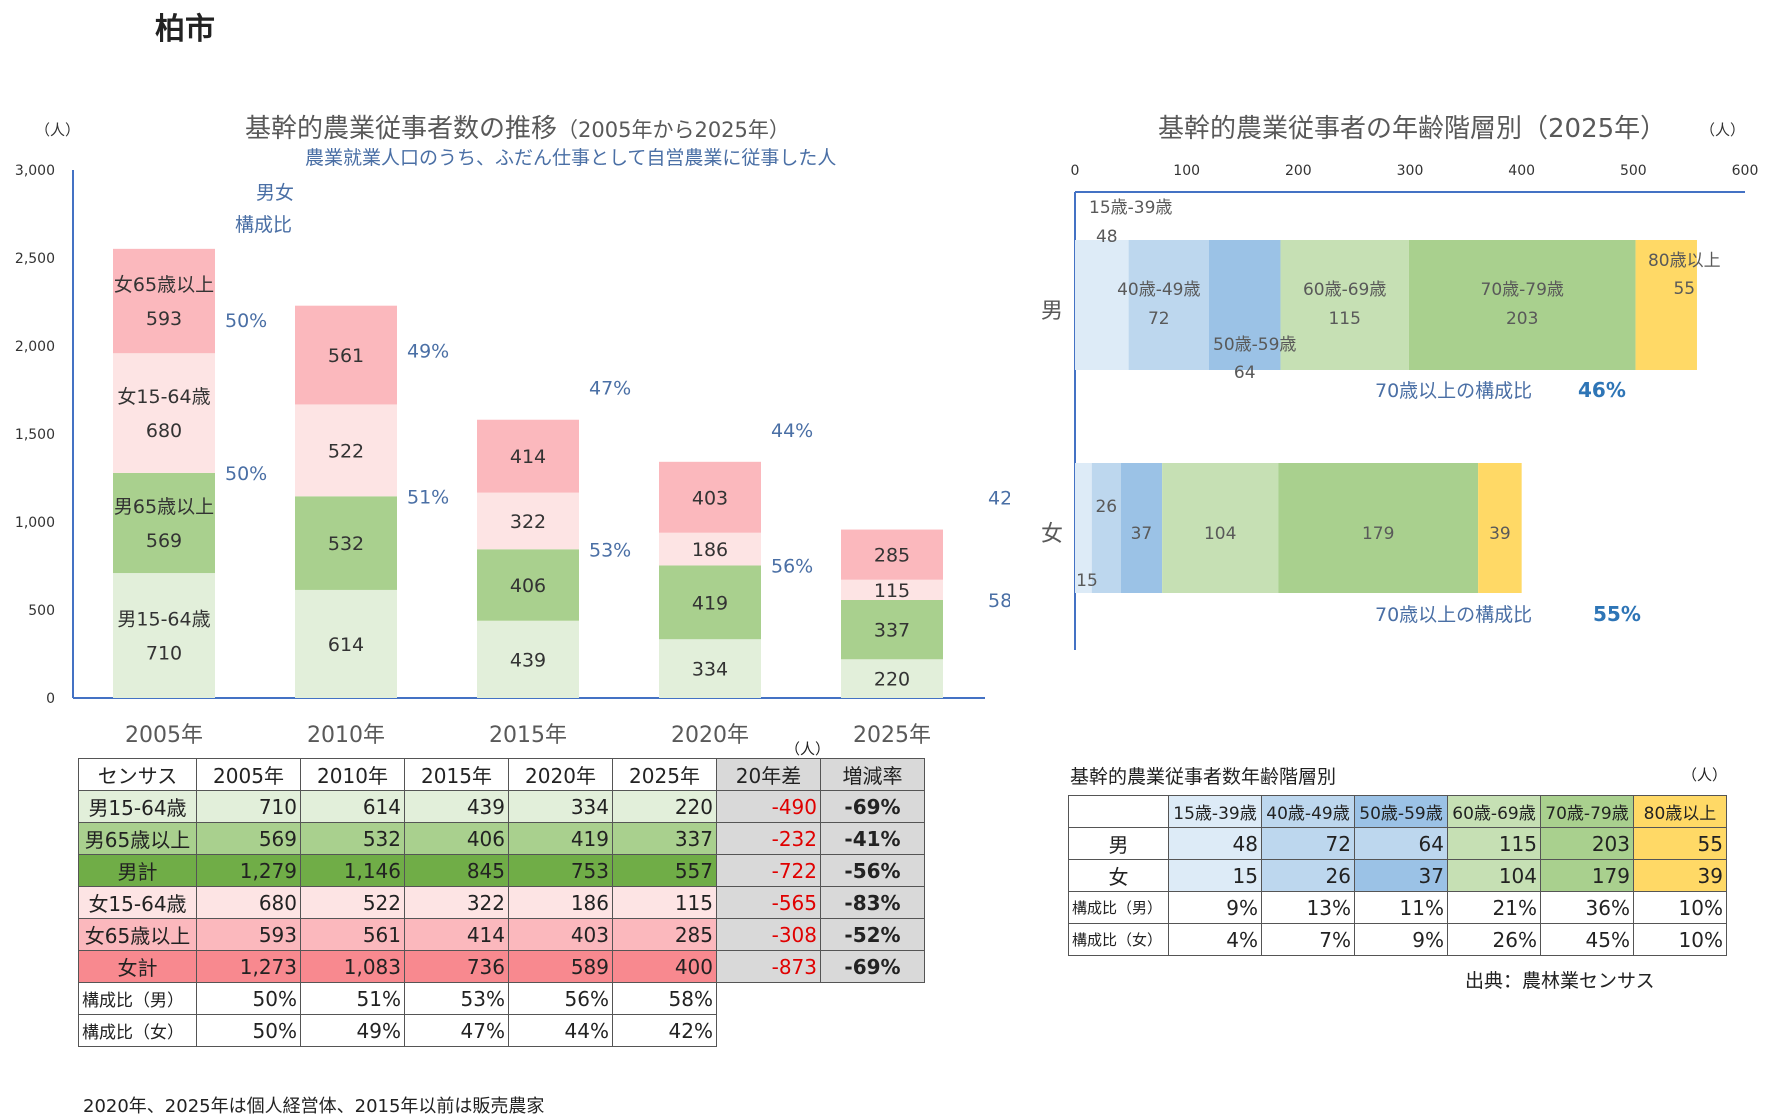 The image size is (1769, 1119). I want to click on left-y-tick-label: 0, so click(50, 699).